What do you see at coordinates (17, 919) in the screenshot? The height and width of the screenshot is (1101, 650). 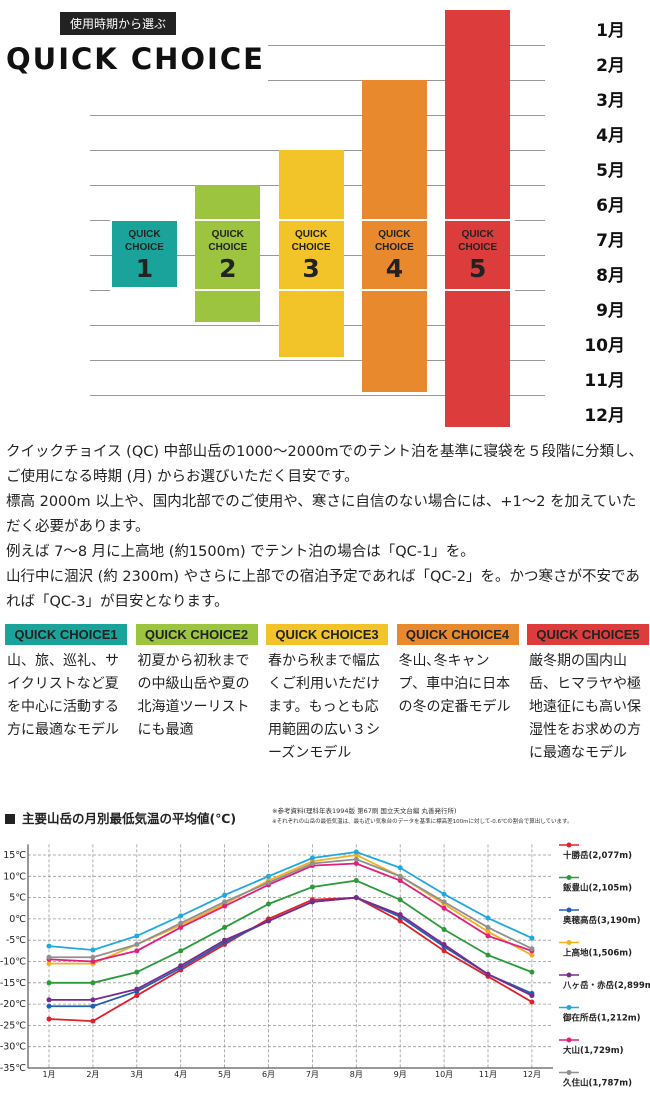 I see `y-tick-label: 0℃` at bounding box center [17, 919].